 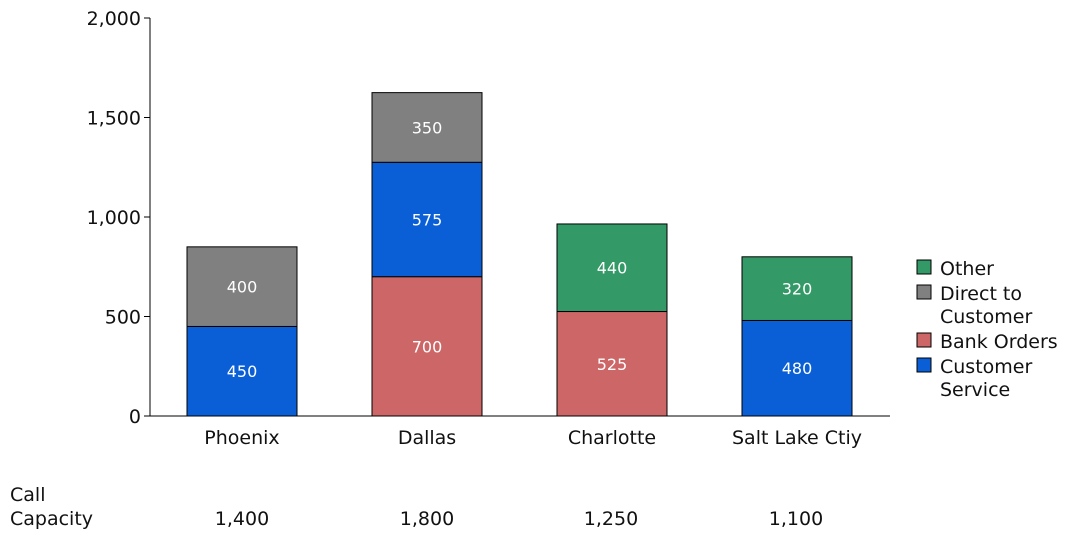 I want to click on legend-swatch-customer-service, so click(x=924, y=365).